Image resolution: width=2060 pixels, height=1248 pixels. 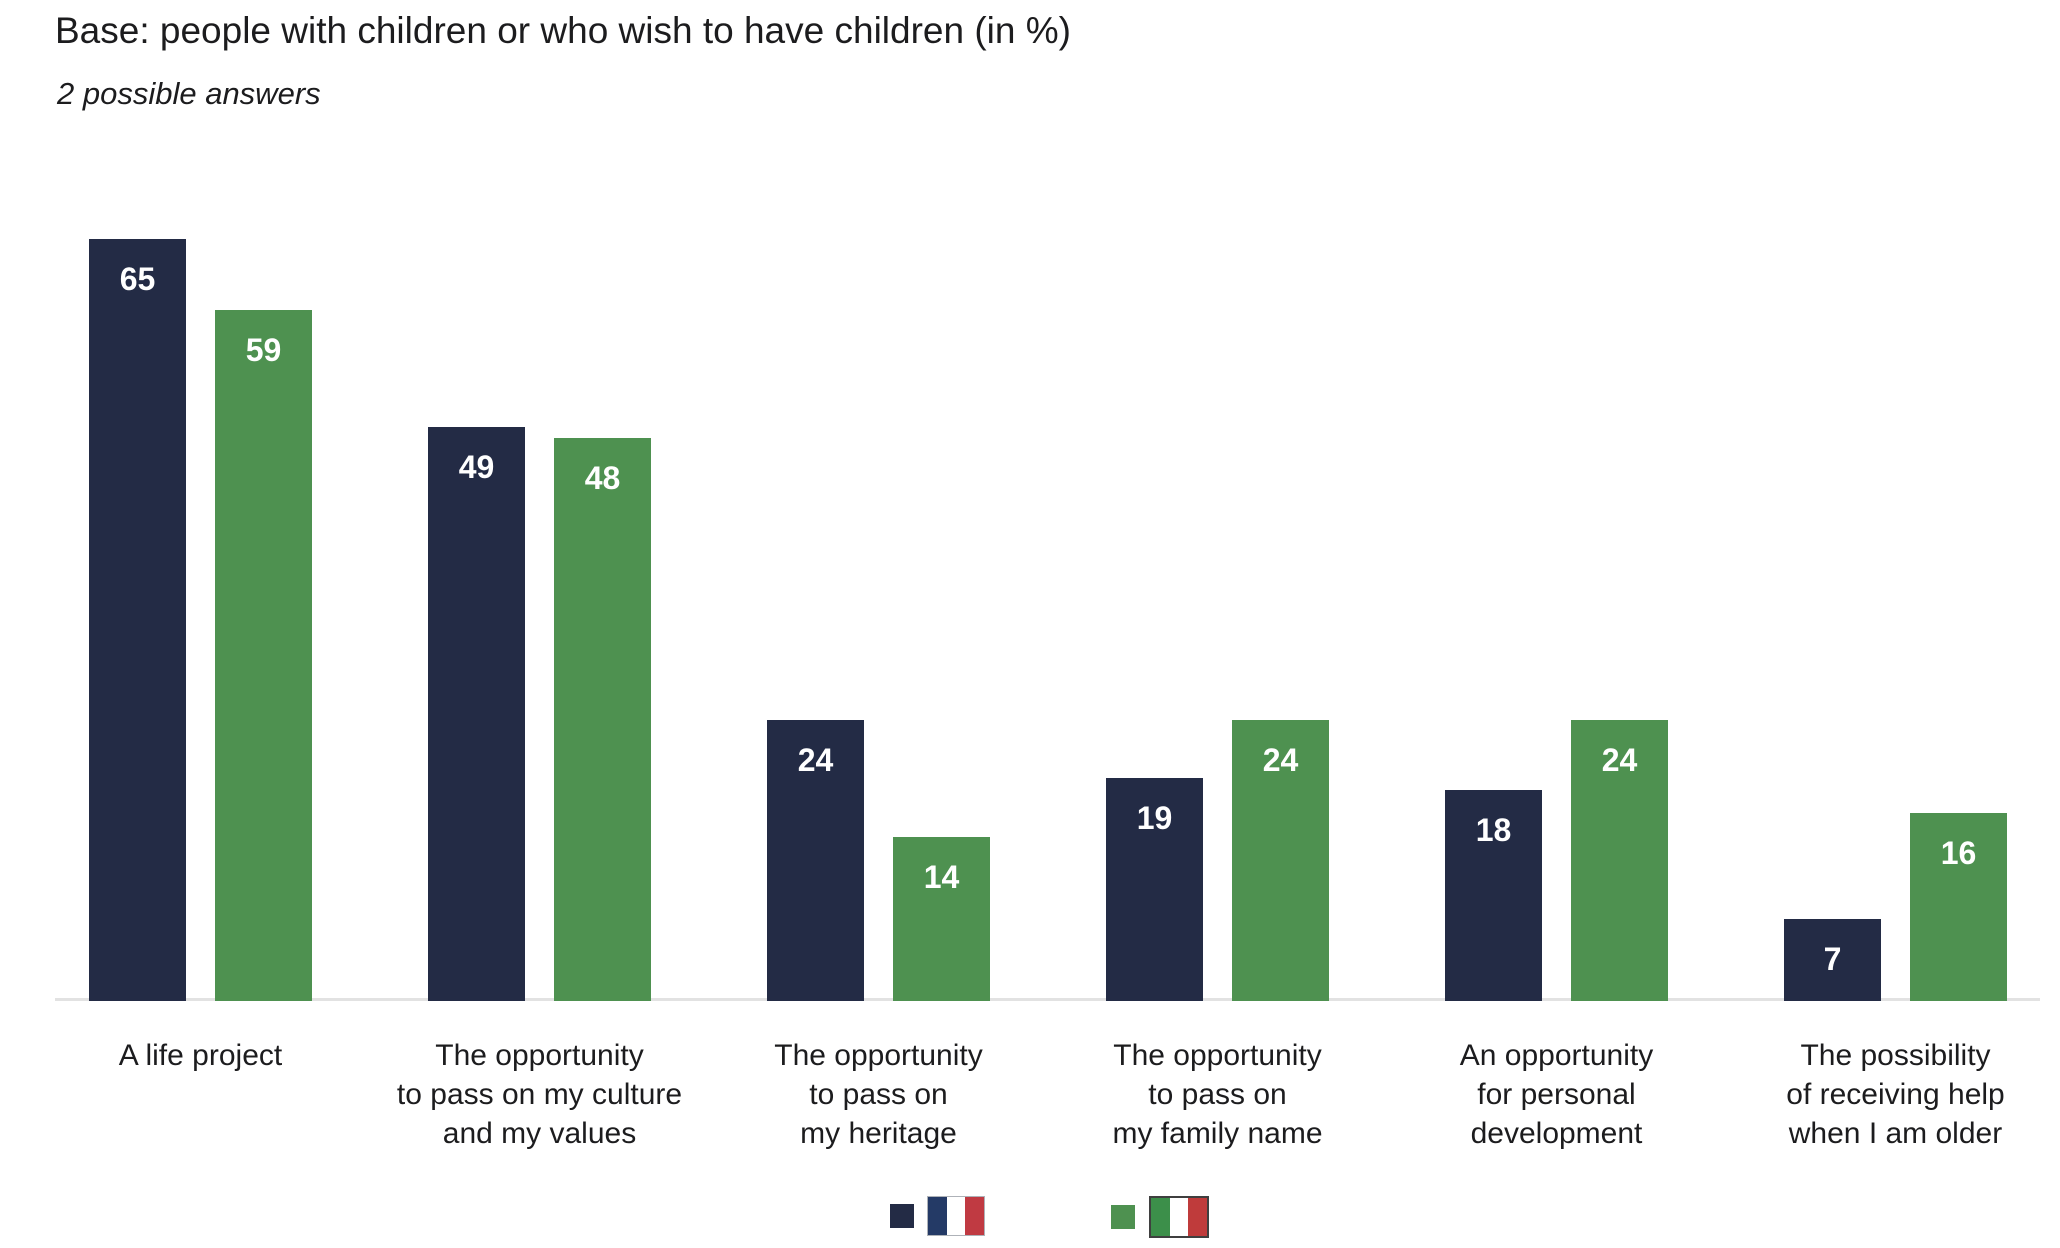 I want to click on chart-subtitle: 2 possible answers, so click(x=189, y=93).